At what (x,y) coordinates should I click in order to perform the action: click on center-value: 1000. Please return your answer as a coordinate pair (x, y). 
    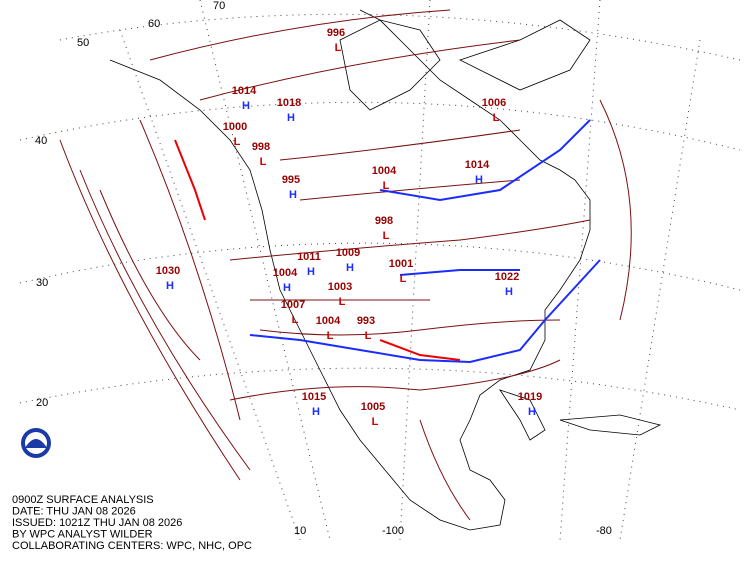
    Looking at the image, I should click on (235, 127).